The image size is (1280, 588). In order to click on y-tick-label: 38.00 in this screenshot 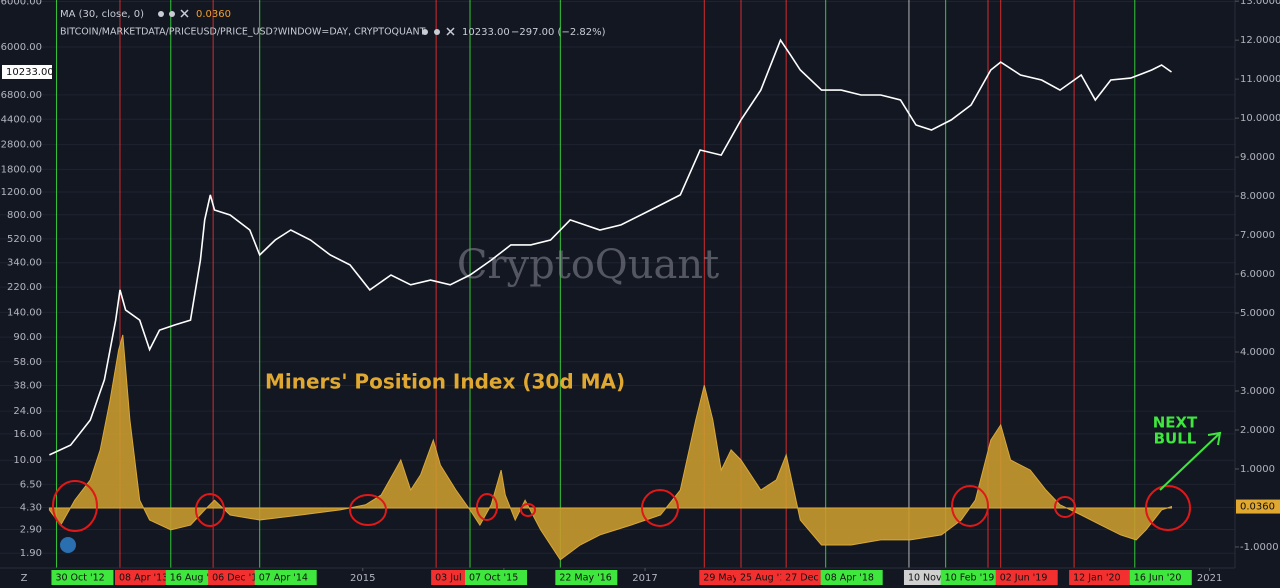, I will do `click(27, 385)`.